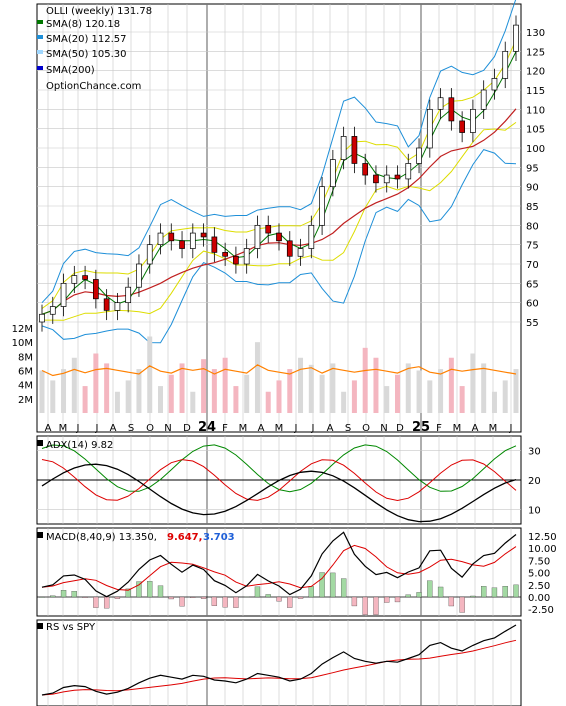 Image resolution: width=566 pixels, height=706 pixels. I want to click on watermark: OptionChance.com, so click(93, 86).